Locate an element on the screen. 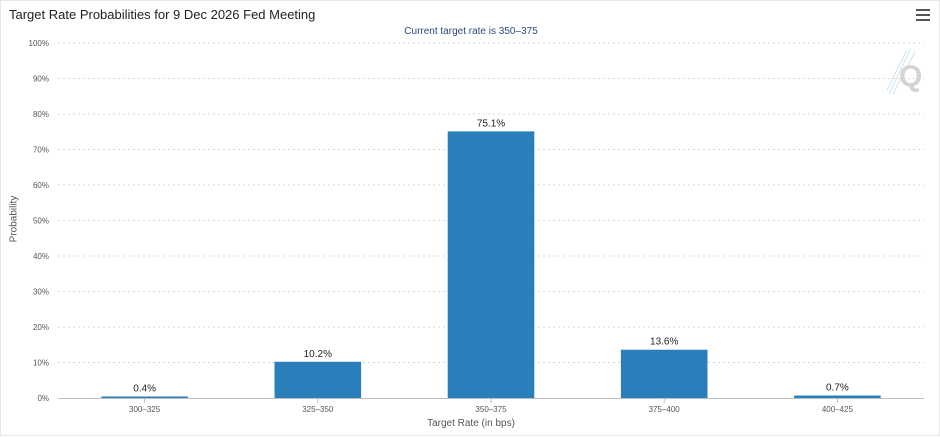 The height and width of the screenshot is (437, 940). y-tick-label: 10% is located at coordinates (41, 363).